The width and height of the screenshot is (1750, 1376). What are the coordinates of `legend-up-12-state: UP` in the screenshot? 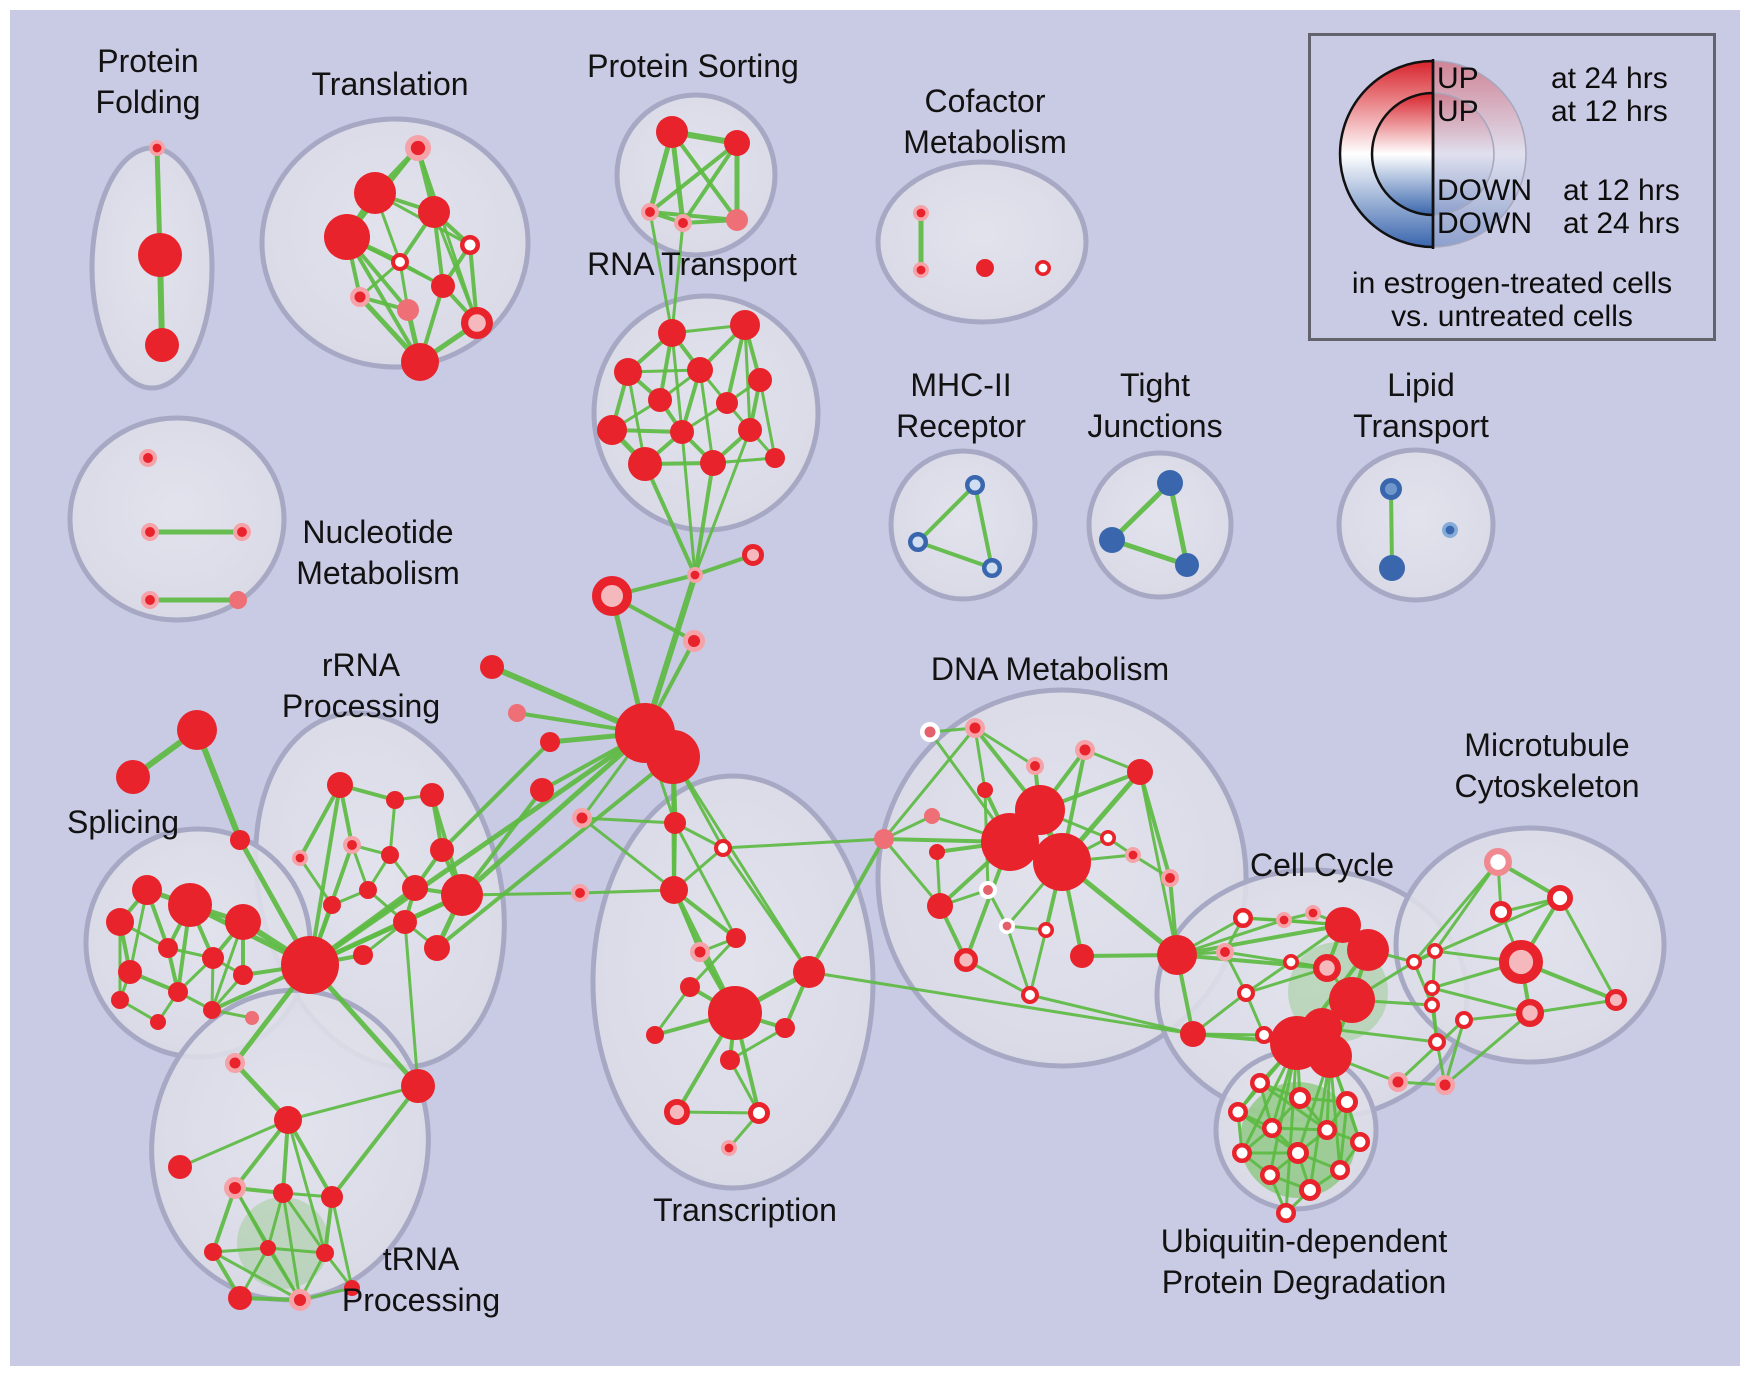 It's located at (1458, 111).